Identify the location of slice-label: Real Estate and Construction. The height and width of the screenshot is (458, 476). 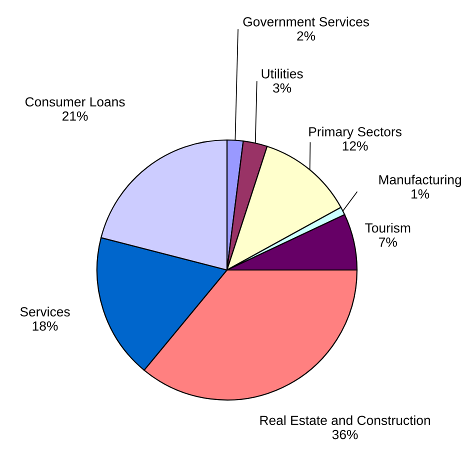
(345, 420).